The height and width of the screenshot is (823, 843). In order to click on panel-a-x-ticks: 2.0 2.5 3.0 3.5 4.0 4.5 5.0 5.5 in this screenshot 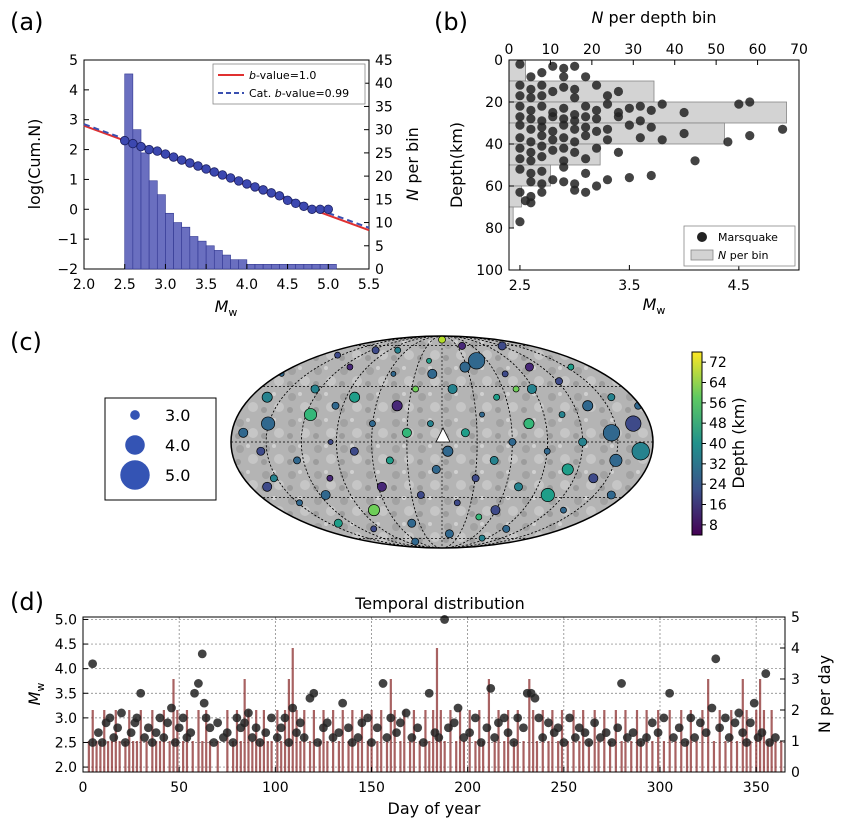, I will do `click(226, 278)`.